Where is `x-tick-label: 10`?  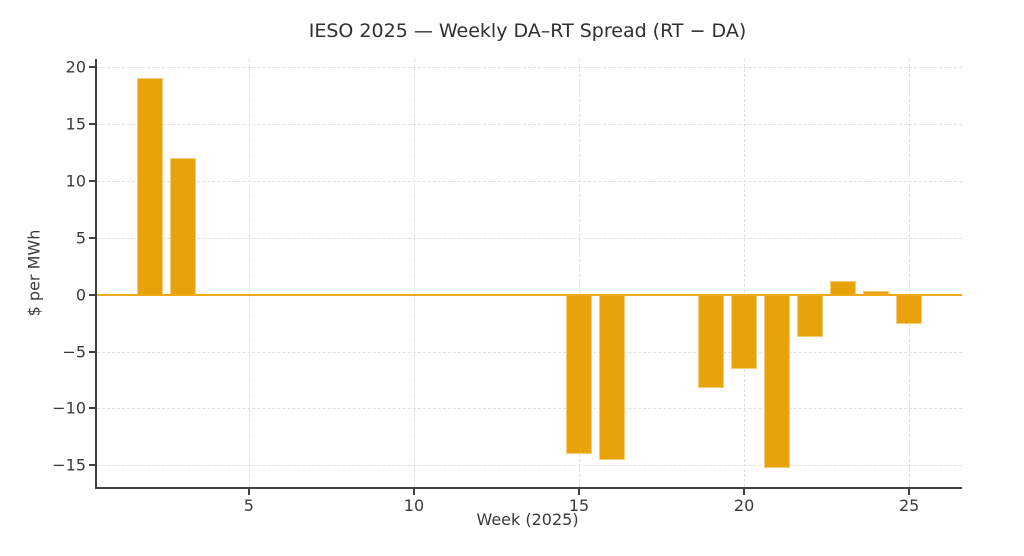
x-tick-label: 10 is located at coordinates (414, 505).